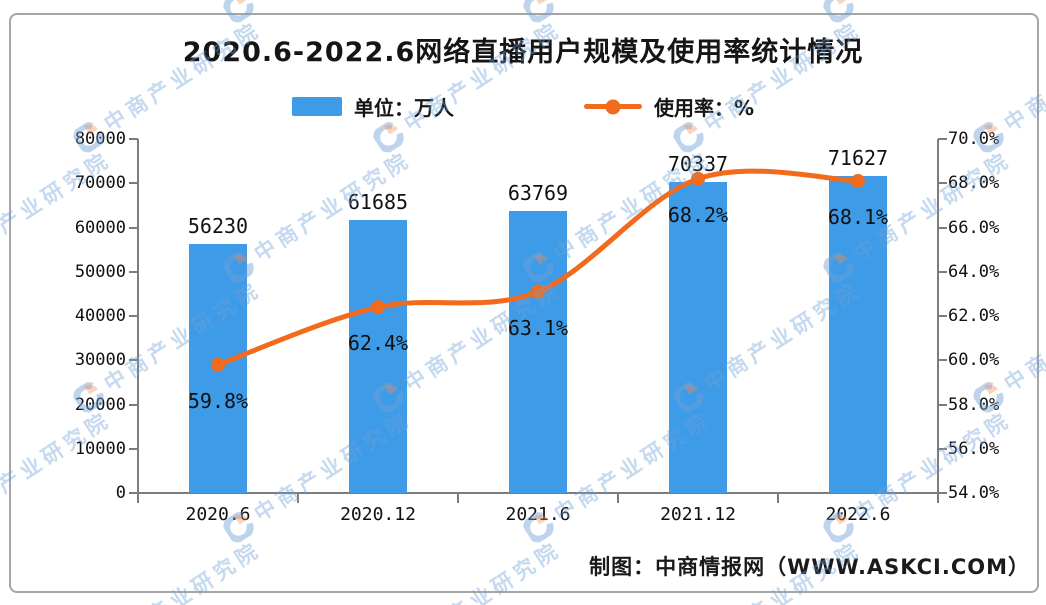 This screenshot has width=1046, height=605. I want to click on legend-item-users: 单位：万人, so click(372, 106).